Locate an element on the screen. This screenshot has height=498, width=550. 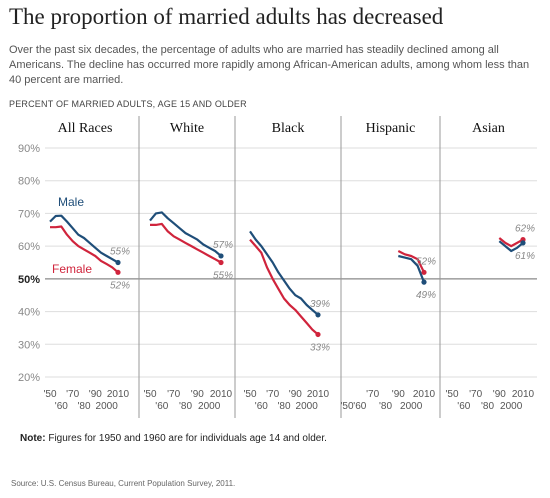
panel-title: Black is located at coordinates (288, 128).